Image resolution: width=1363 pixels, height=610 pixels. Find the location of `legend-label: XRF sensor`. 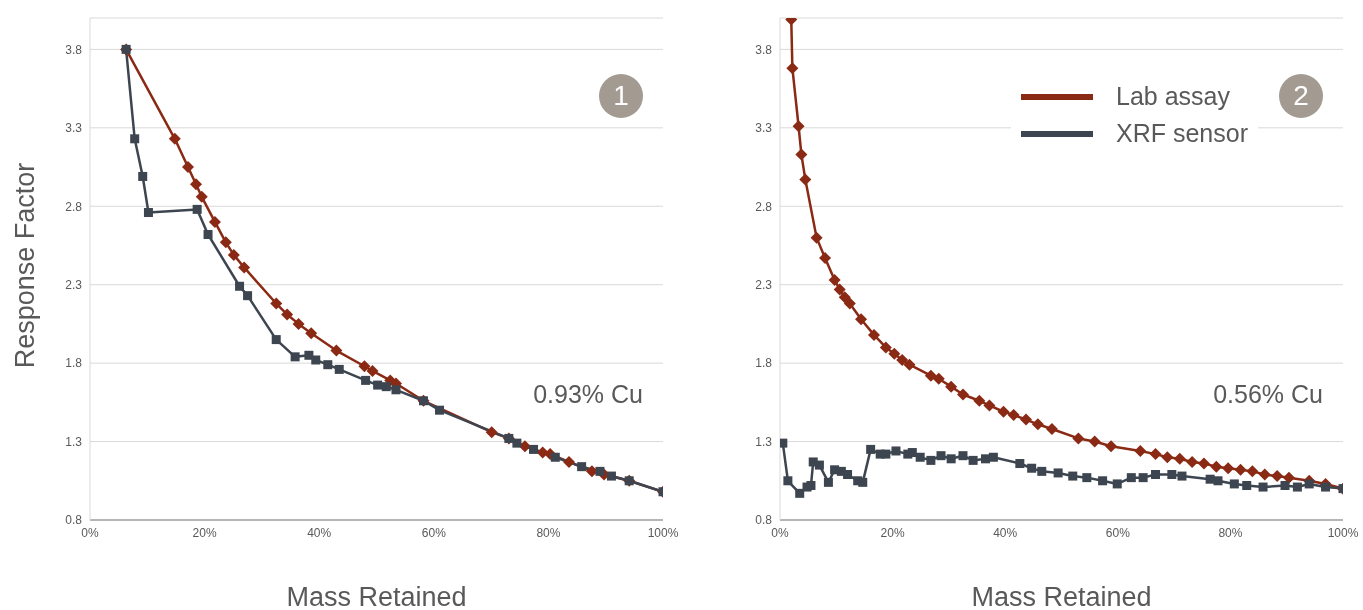

legend-label: XRF sensor is located at coordinates (1182, 133).